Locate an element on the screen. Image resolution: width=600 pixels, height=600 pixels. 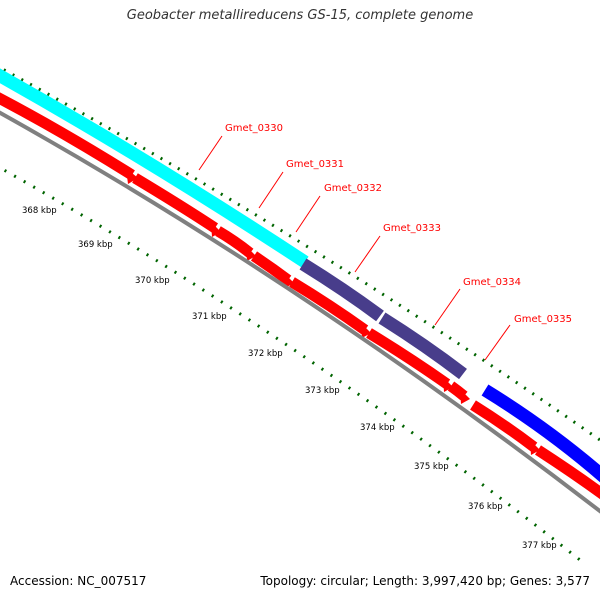
gene-label: Gmet_0333 is located at coordinates (412, 228).